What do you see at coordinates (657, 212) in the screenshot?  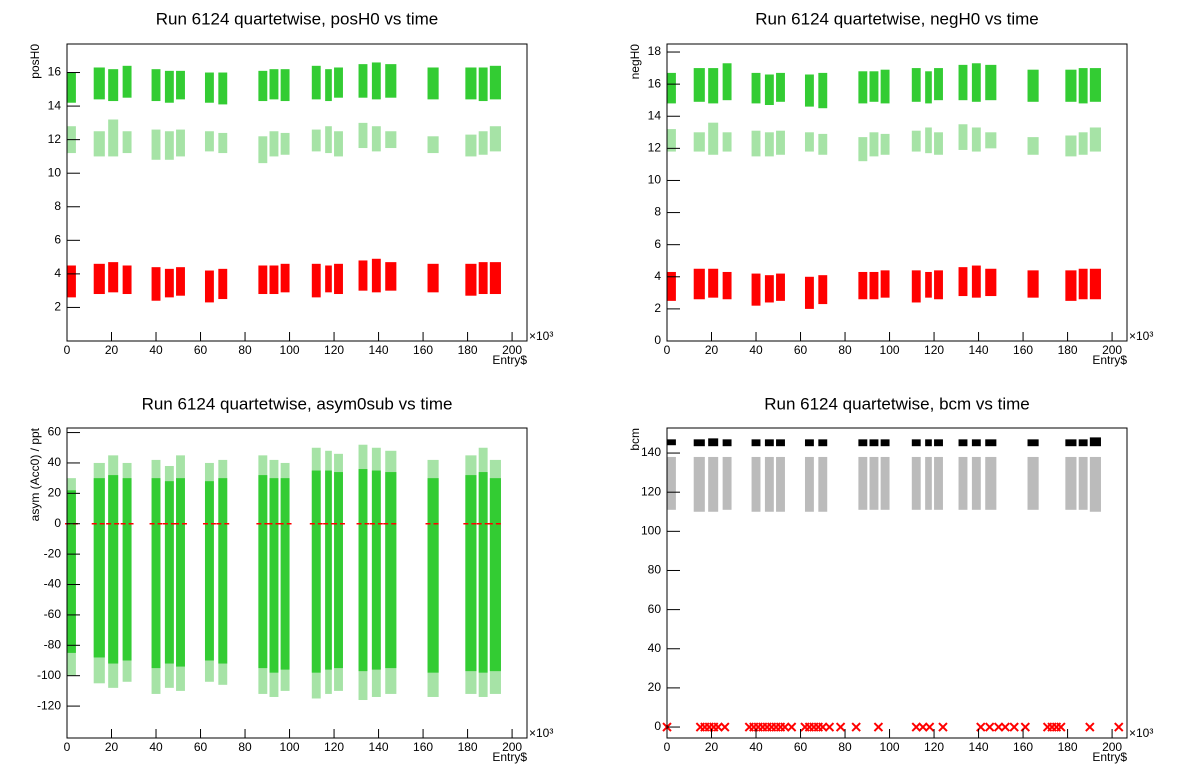 I see `y-tick-label: 8` at bounding box center [657, 212].